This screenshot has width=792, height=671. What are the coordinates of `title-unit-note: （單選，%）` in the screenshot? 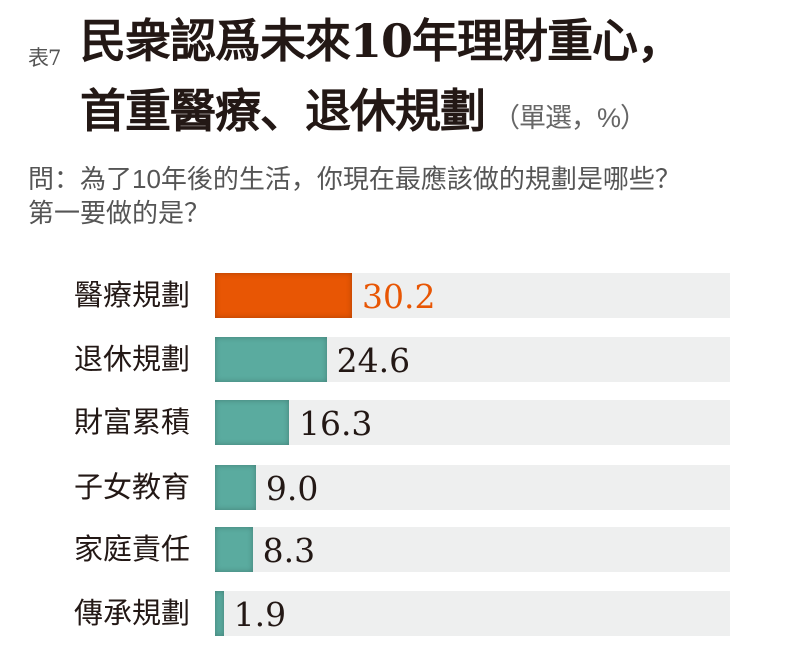 It's located at (570, 118).